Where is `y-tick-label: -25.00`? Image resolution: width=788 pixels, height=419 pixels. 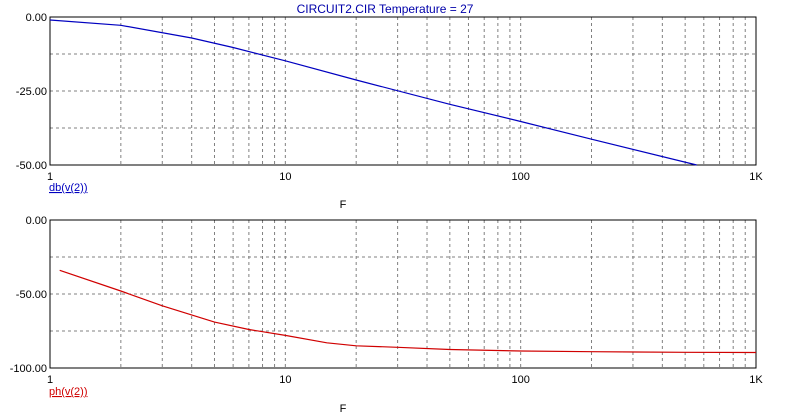 y-tick-label: -25.00 is located at coordinates (31, 92).